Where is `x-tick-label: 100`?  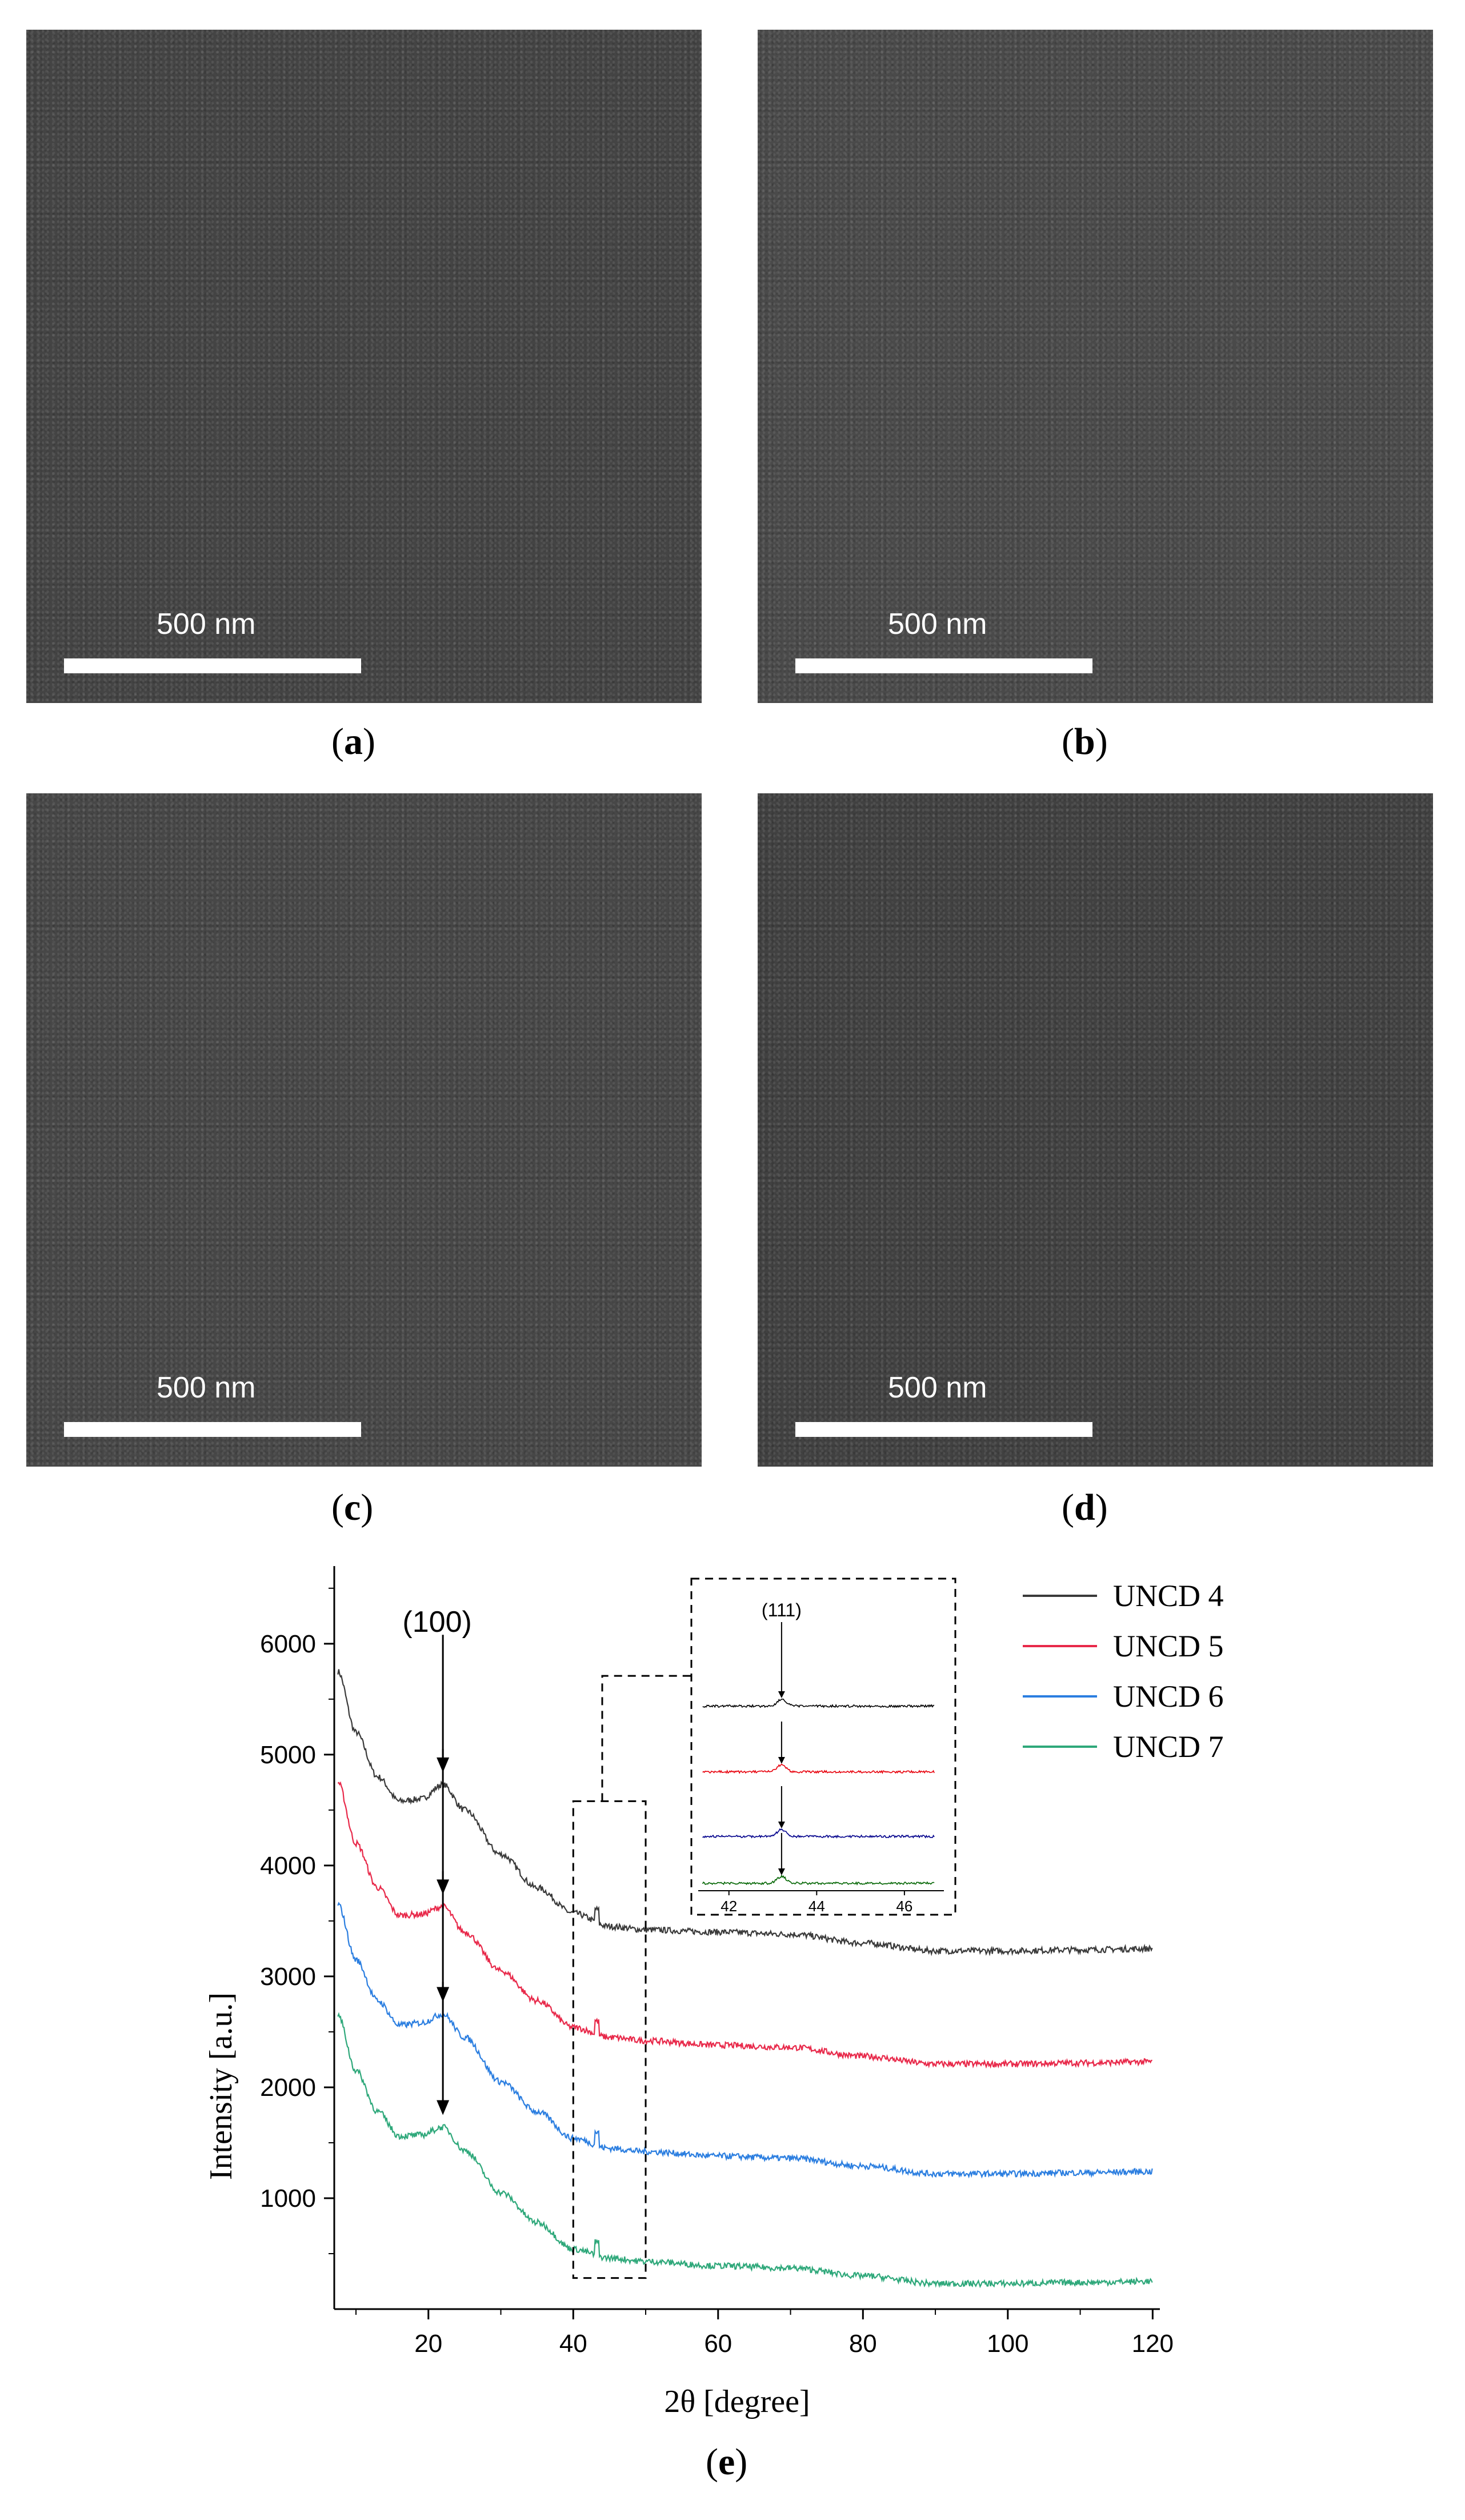
x-tick-label: 100 is located at coordinates (1007, 2344).